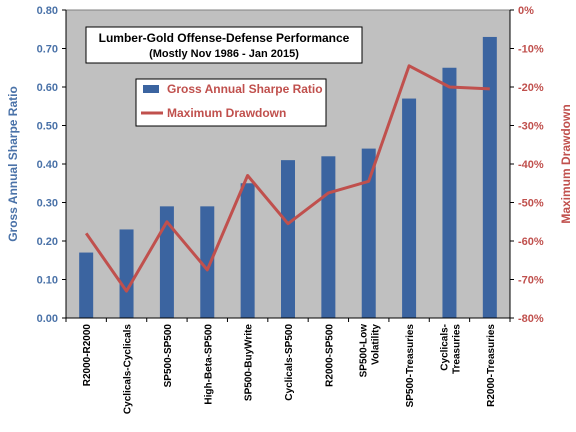 Image resolution: width=576 pixels, height=432 pixels. Describe the element at coordinates (329, 355) in the screenshot. I see `x-category-label: R2000-SP500` at that location.